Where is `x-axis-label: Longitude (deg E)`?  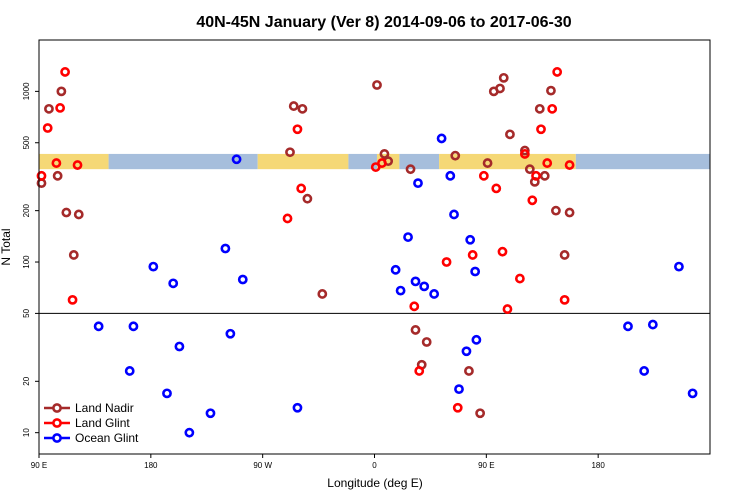 x-axis-label: Longitude (deg E) is located at coordinates (374, 483).